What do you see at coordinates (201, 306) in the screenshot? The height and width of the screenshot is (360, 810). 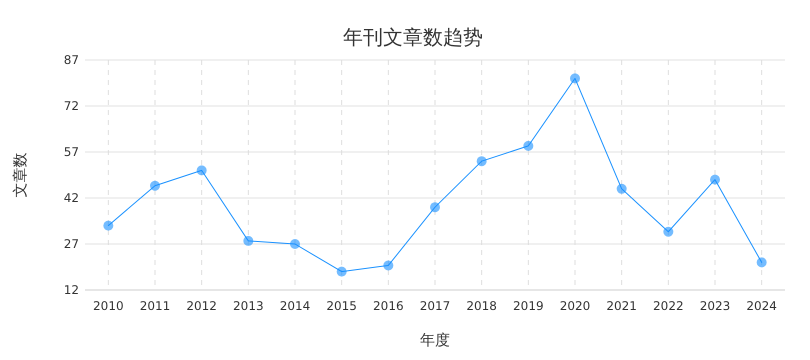 I see `x-tick-label: 2012` at bounding box center [201, 306].